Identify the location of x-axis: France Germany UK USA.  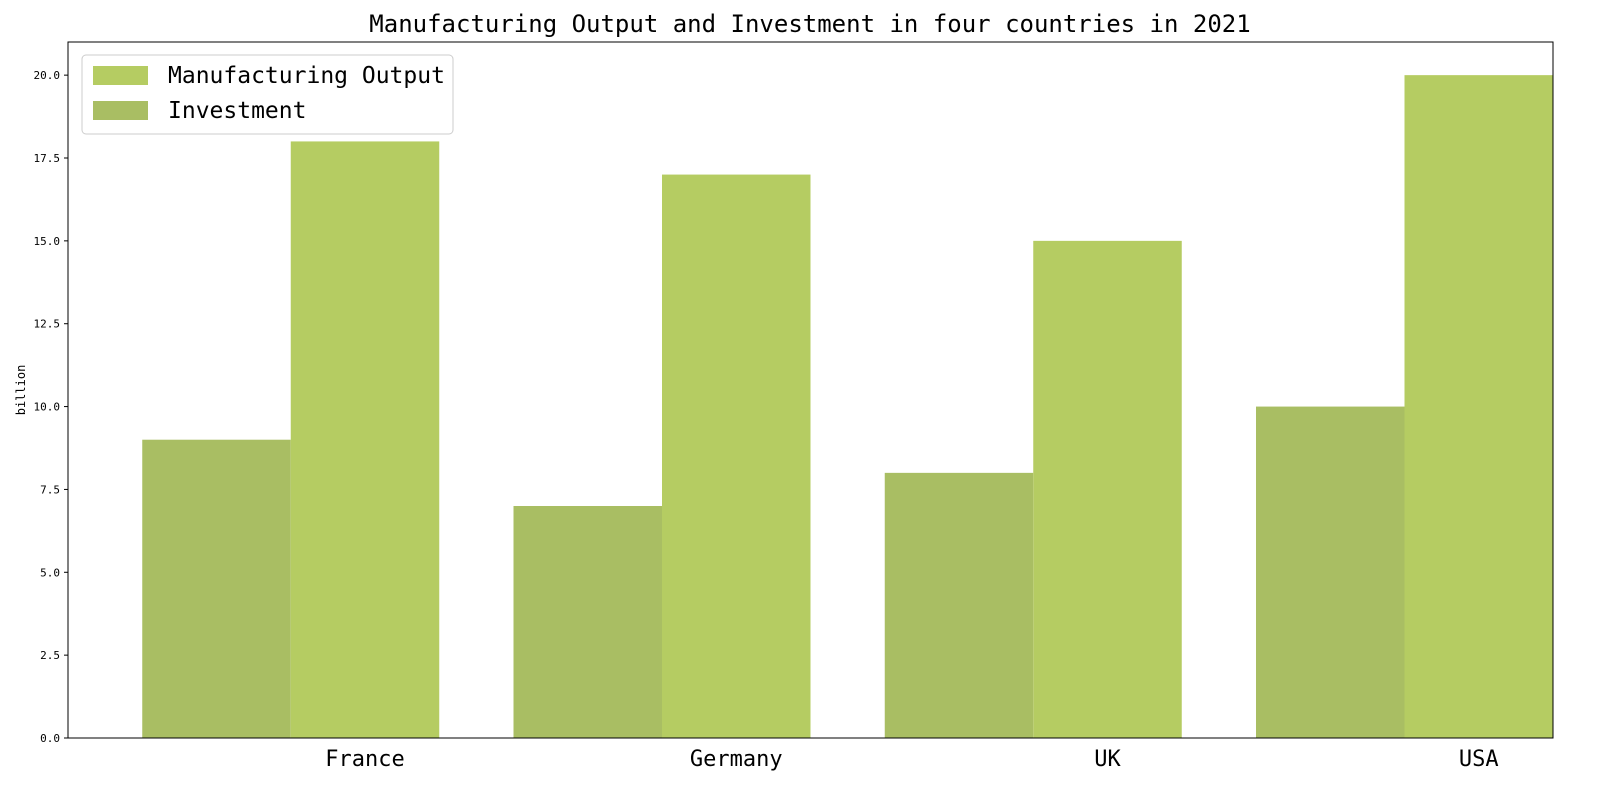
(911, 759).